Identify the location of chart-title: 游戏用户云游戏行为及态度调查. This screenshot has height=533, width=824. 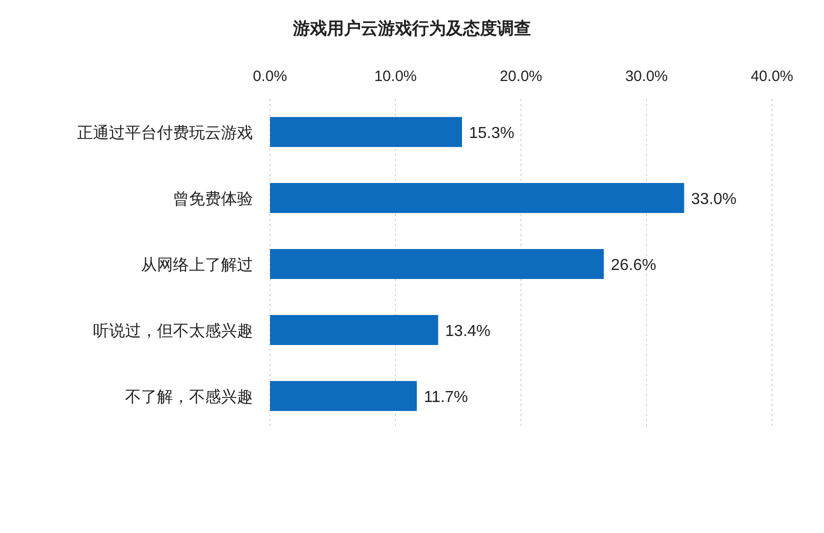
(411, 28).